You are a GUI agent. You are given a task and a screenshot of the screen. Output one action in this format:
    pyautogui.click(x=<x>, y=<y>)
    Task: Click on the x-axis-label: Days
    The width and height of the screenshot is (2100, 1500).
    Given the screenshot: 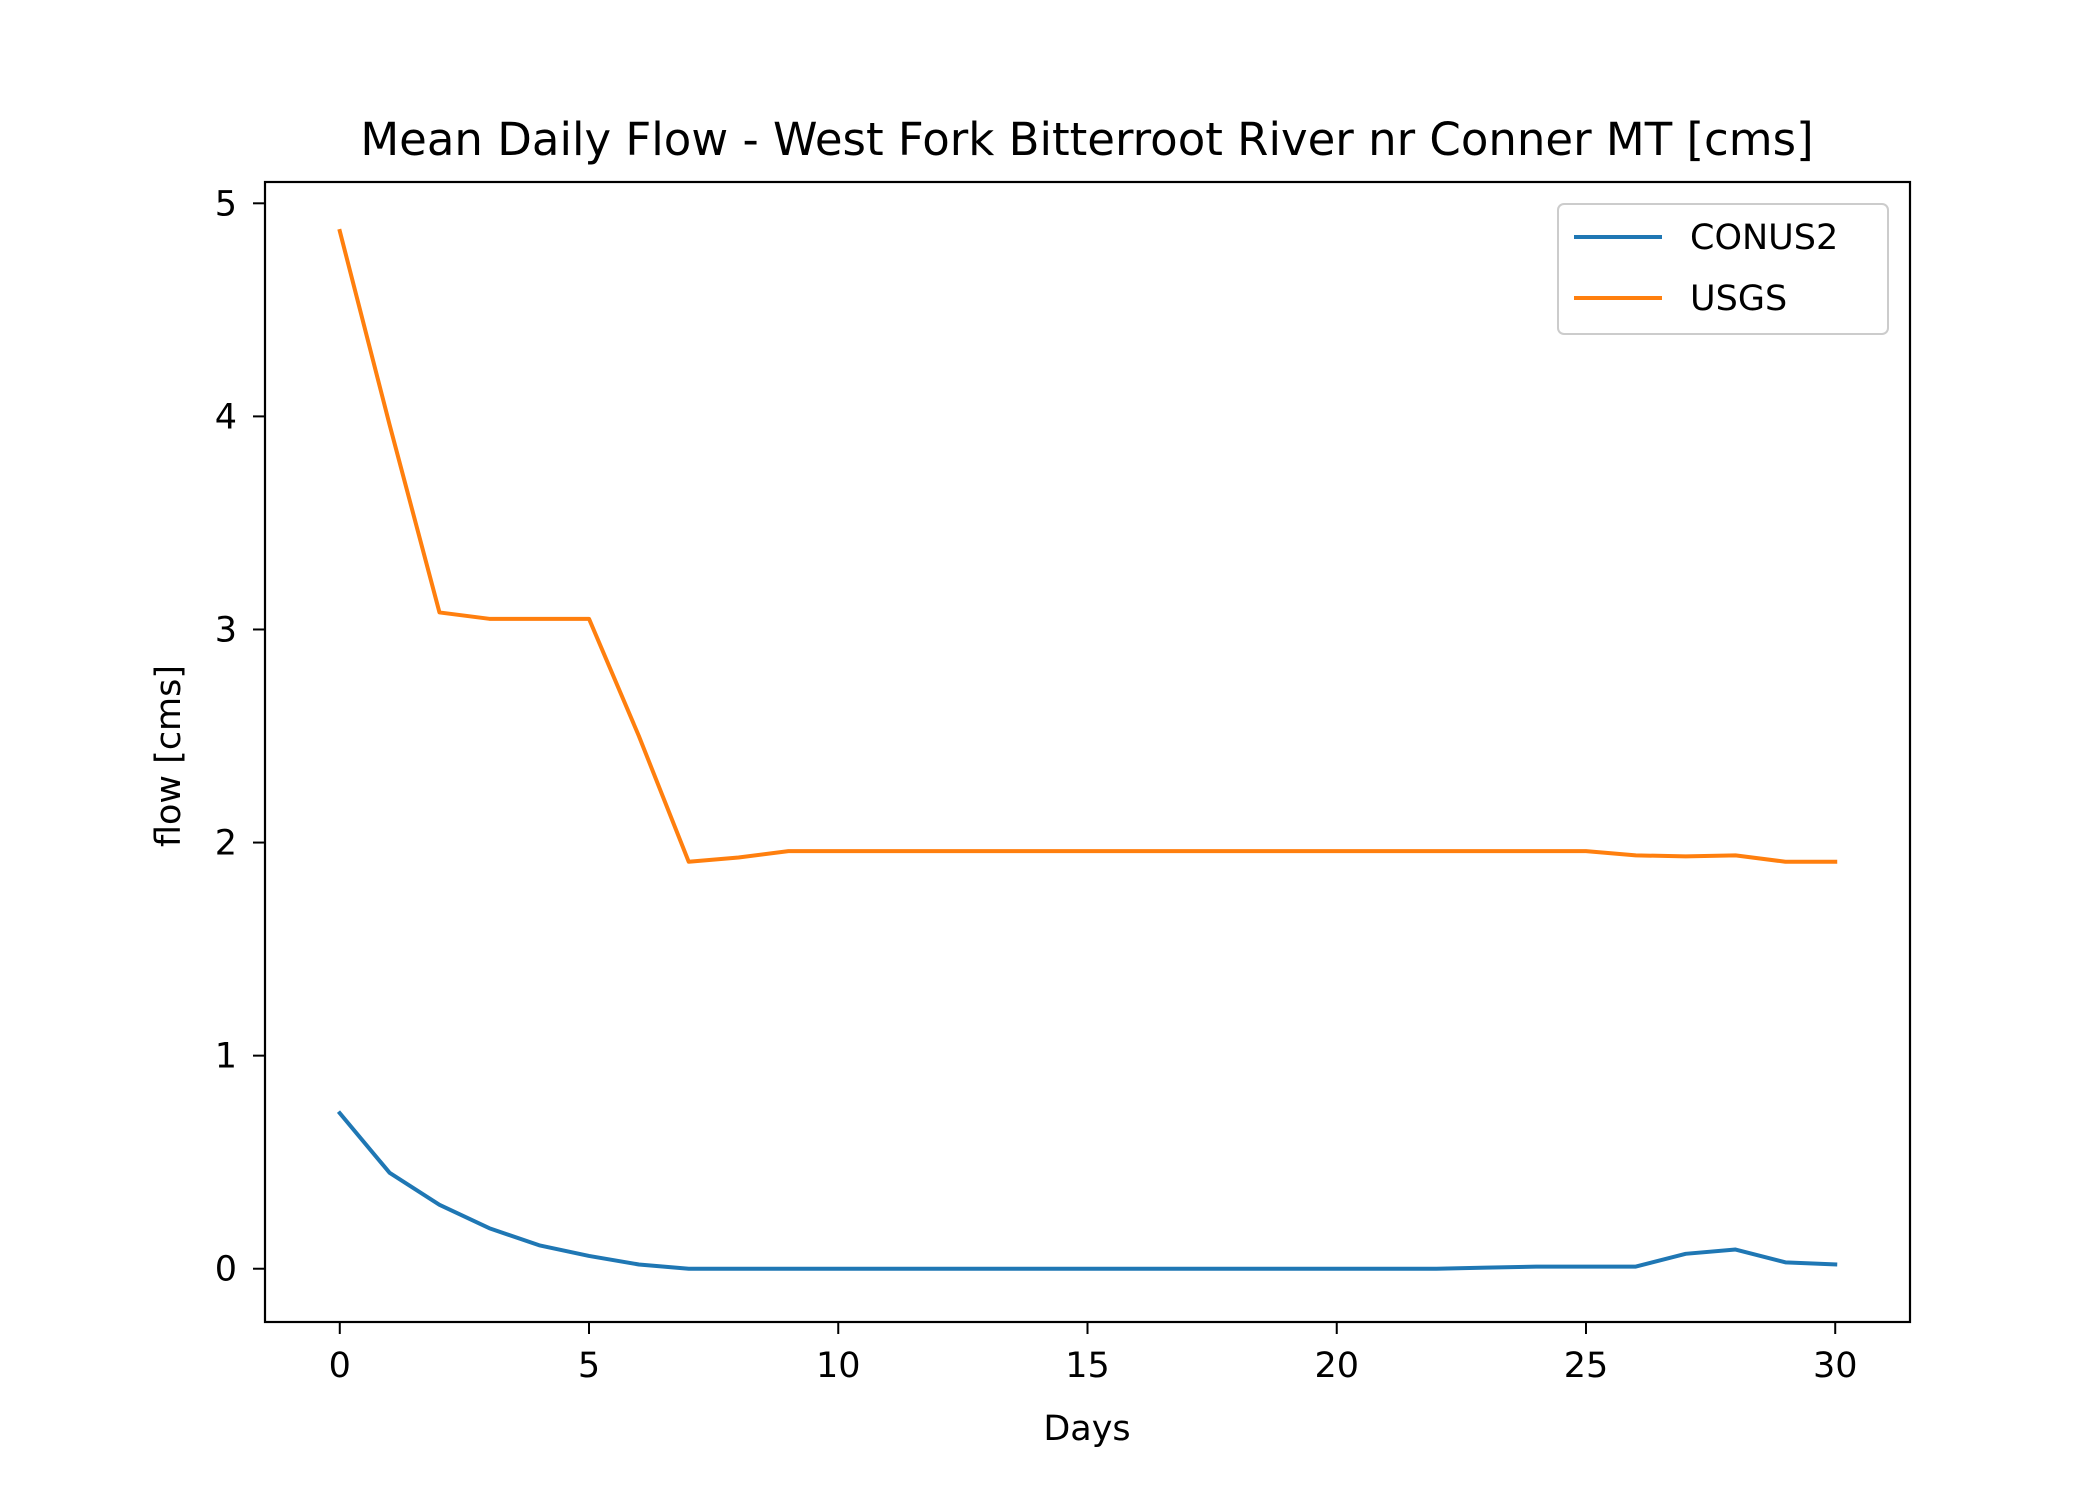 What is the action you would take?
    pyautogui.click(x=1086, y=1429)
    